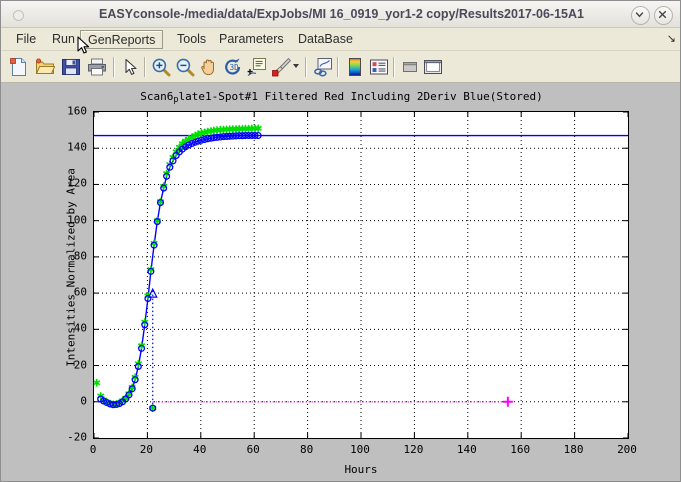 The width and height of the screenshot is (681, 482). Describe the element at coordinates (157, 96) in the screenshot. I see `chart-title-main: Scan6` at that location.